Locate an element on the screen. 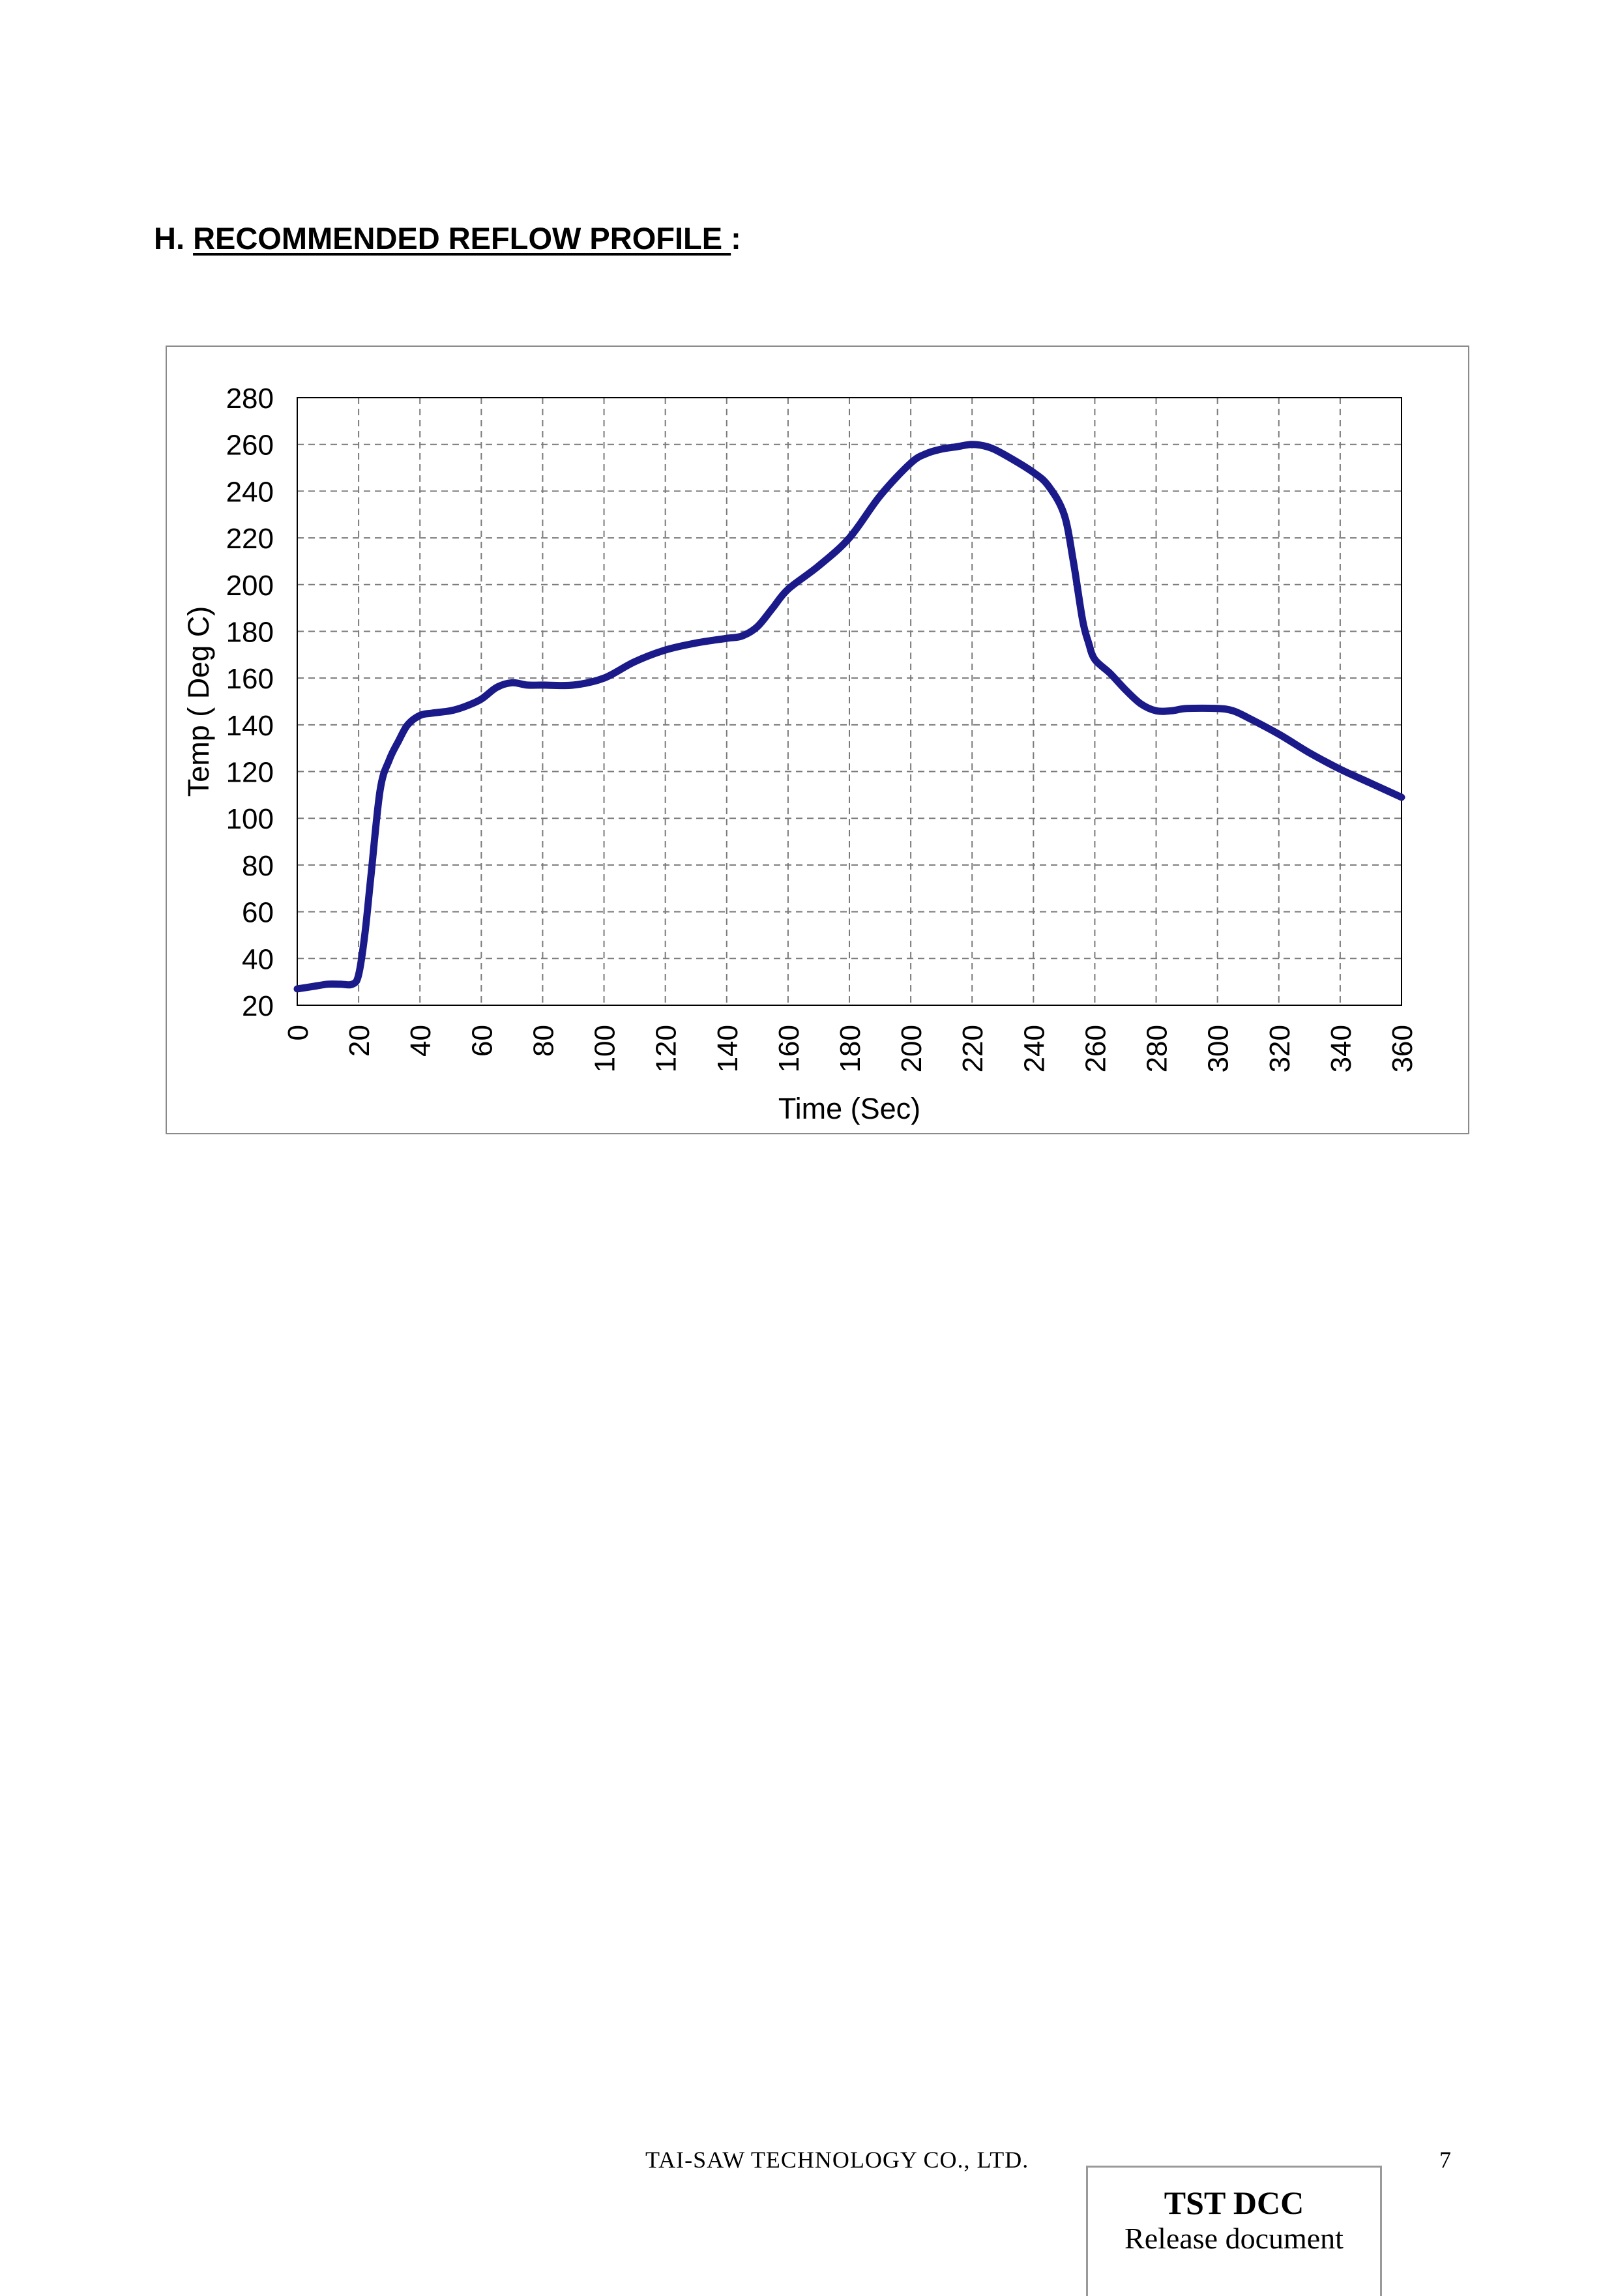 The width and height of the screenshot is (1616, 2296). y-tick-label: 60 is located at coordinates (258, 913).